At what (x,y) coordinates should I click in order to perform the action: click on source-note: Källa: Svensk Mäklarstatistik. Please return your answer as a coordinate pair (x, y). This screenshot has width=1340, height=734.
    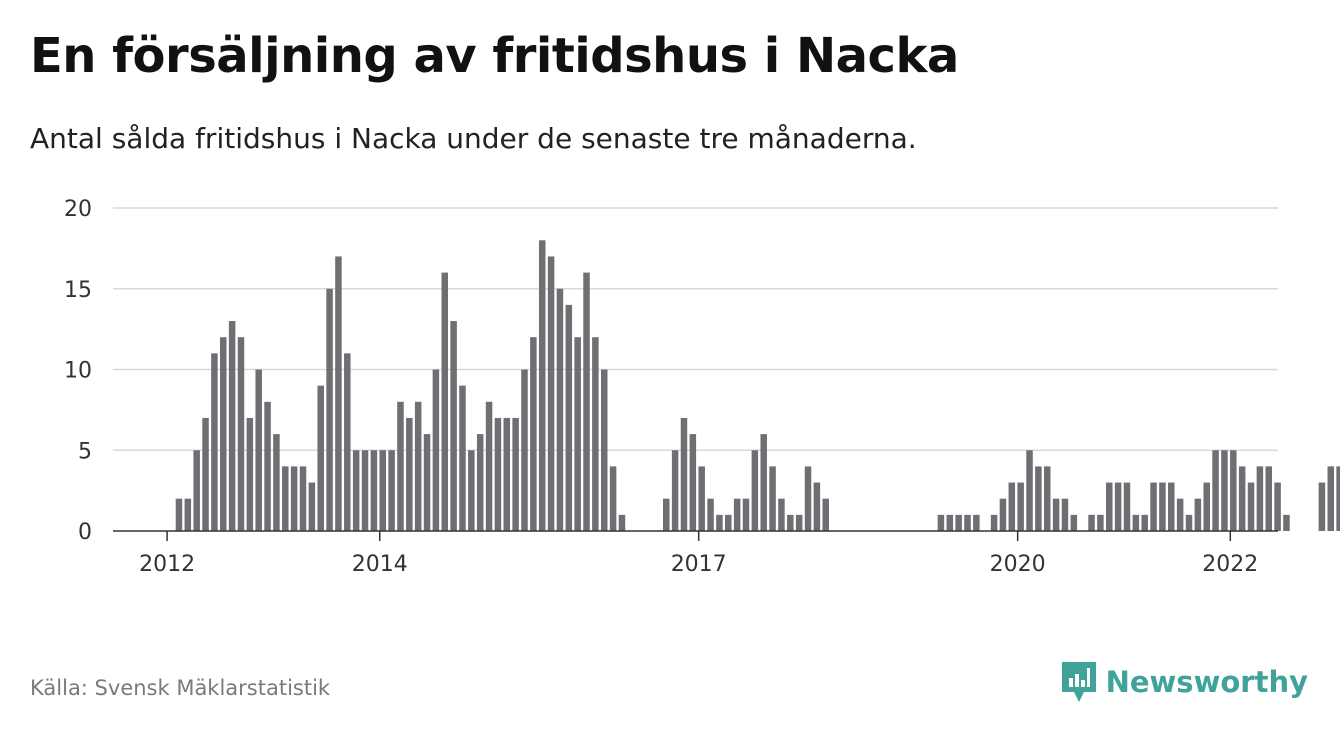
    Looking at the image, I should click on (180, 688).